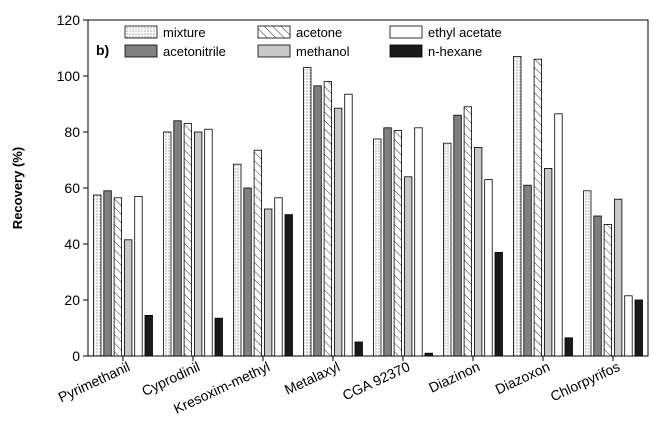 The width and height of the screenshot is (652, 427). Describe the element at coordinates (454, 377) in the screenshot. I see `x-tick-label: Diazinon` at that location.